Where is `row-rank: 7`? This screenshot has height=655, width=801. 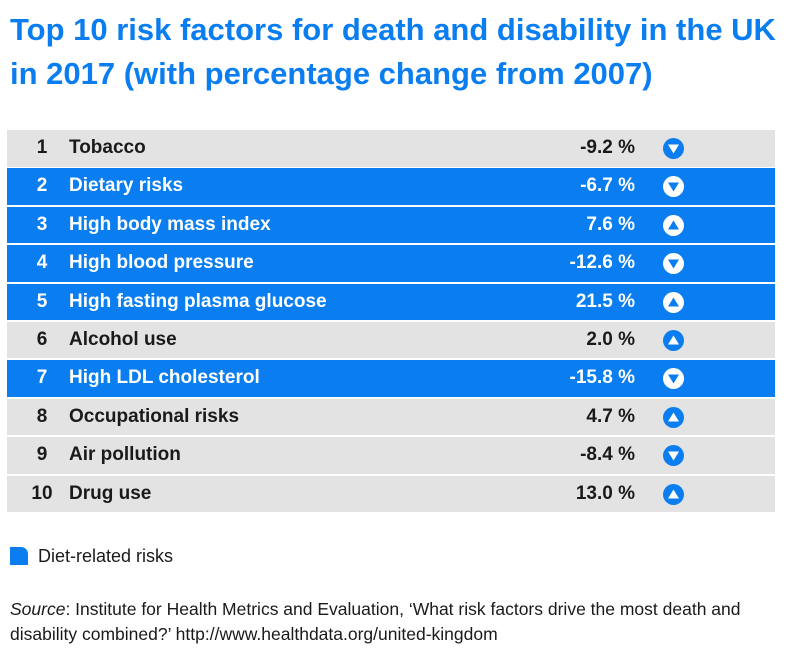 row-rank: 7 is located at coordinates (42, 378).